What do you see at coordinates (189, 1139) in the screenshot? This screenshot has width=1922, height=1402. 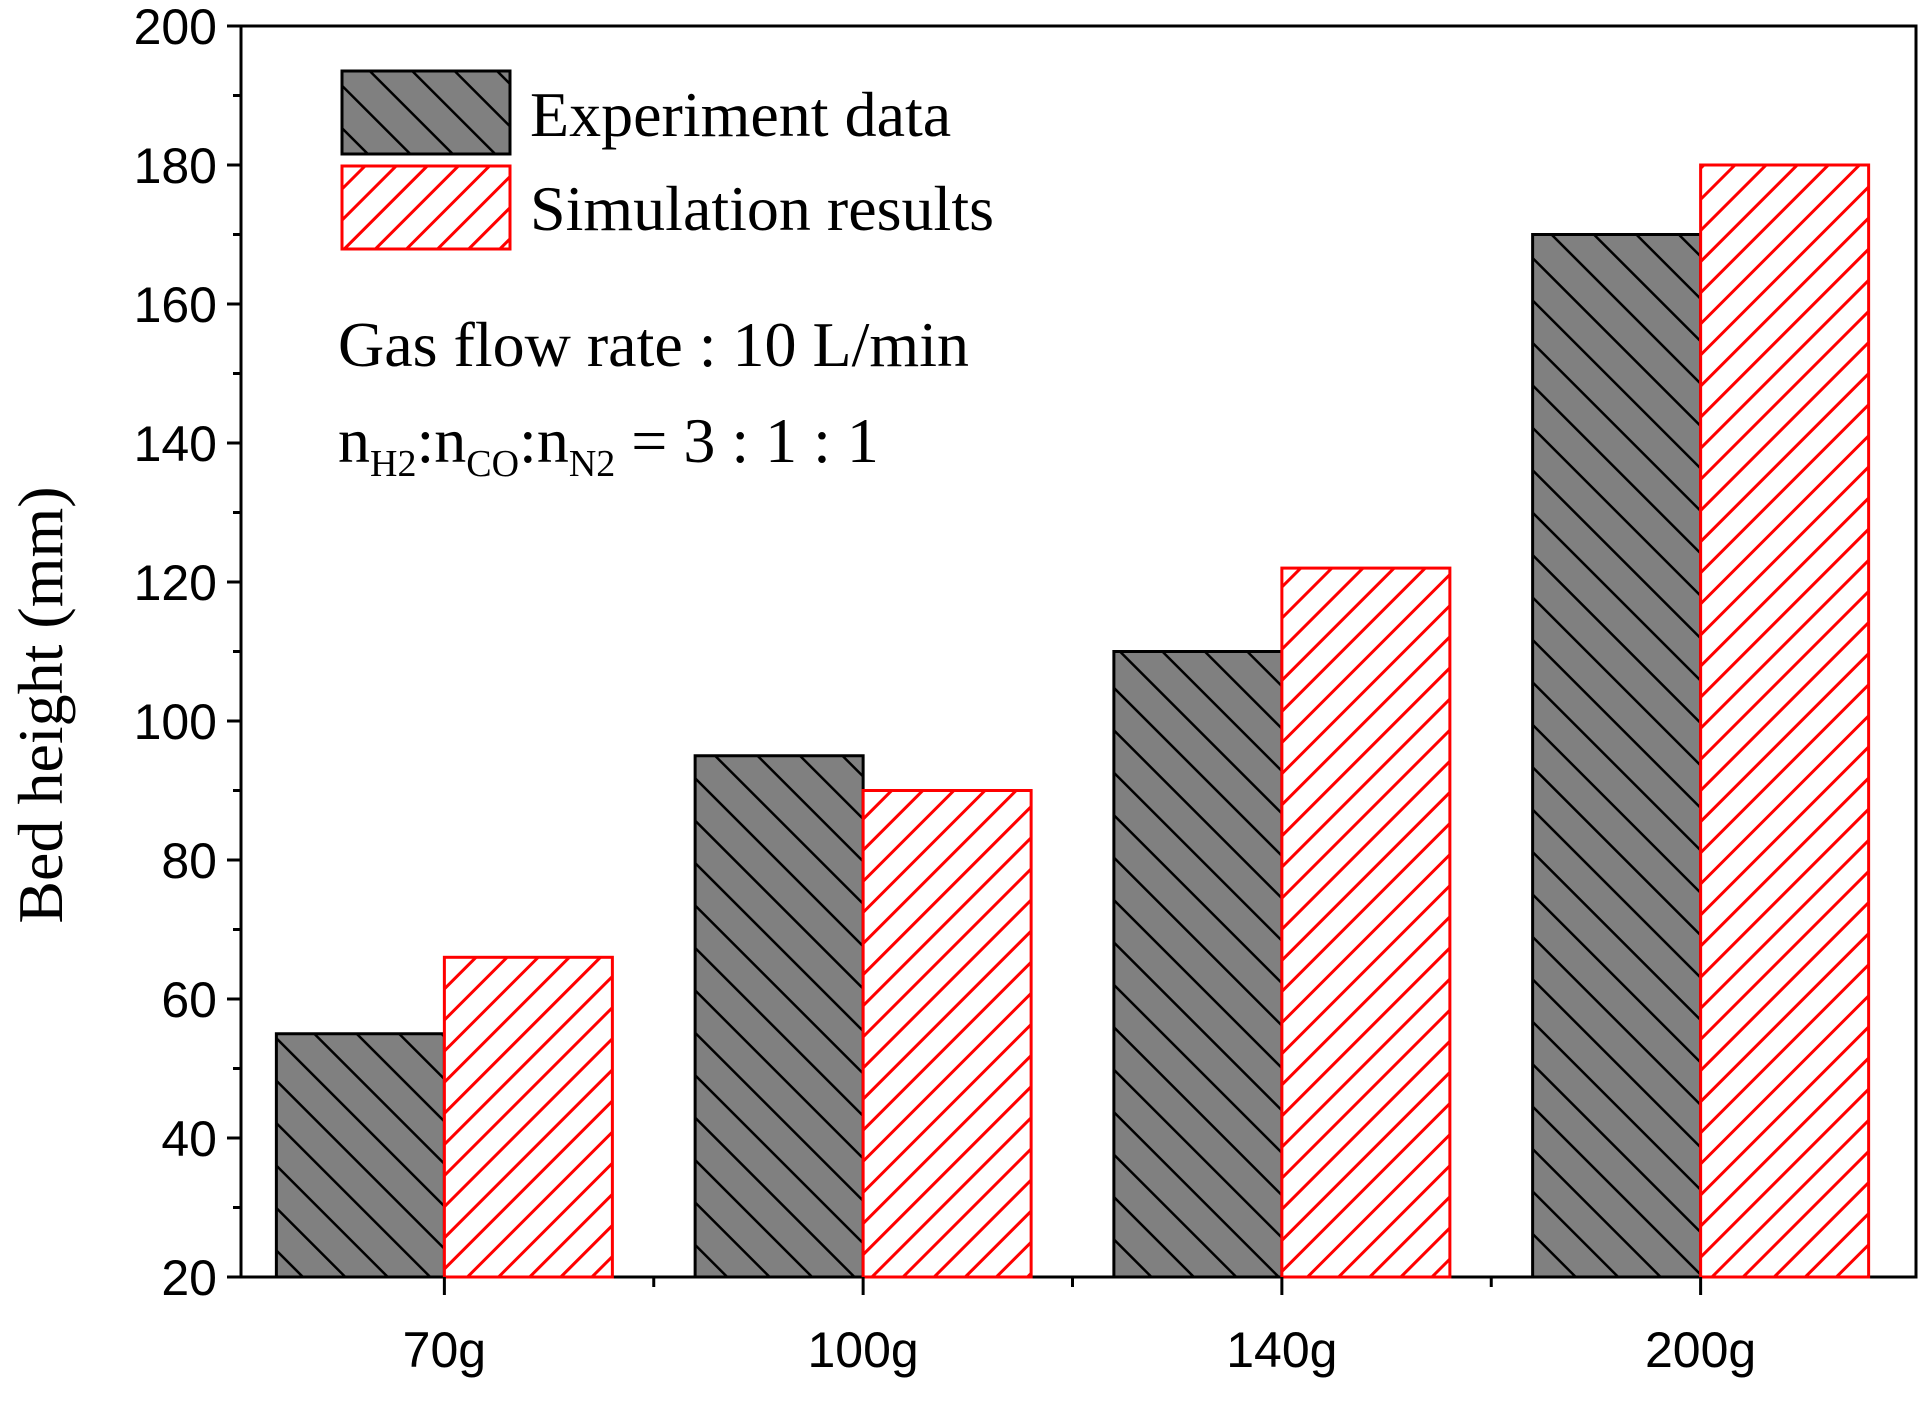 I see `y-tick-label: 40` at bounding box center [189, 1139].